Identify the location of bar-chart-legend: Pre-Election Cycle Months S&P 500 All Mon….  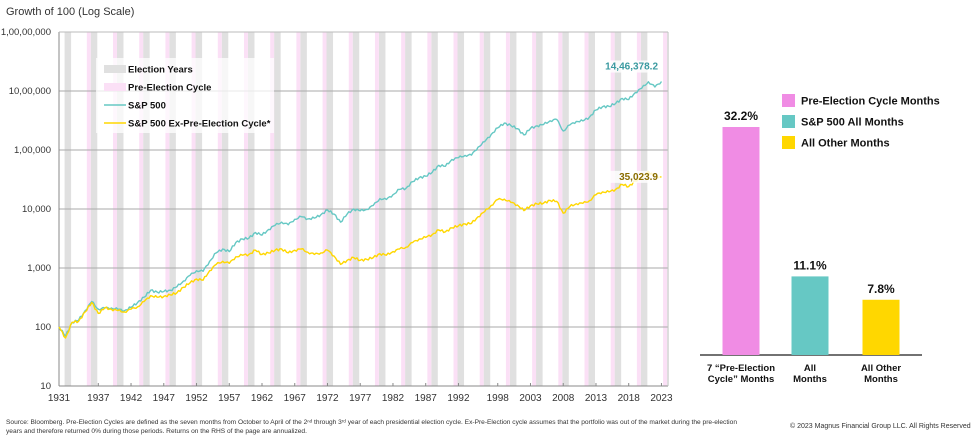
(861, 122).